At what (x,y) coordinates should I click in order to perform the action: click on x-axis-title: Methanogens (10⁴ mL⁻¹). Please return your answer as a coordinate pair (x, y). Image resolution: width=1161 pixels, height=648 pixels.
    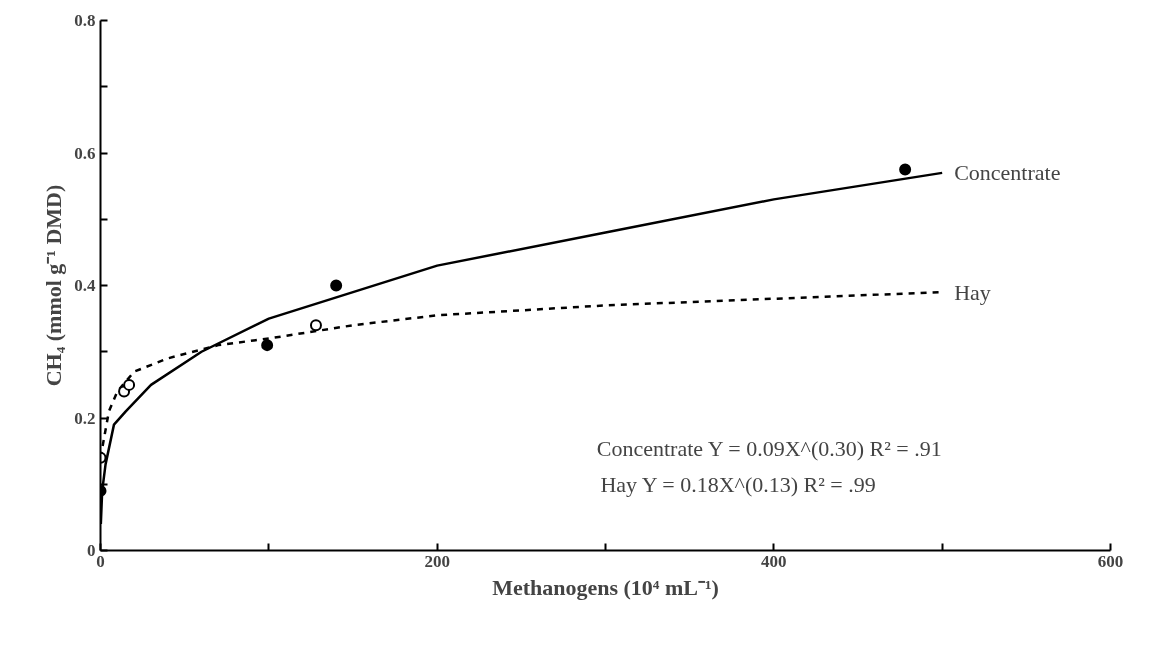
    Looking at the image, I should click on (605, 587).